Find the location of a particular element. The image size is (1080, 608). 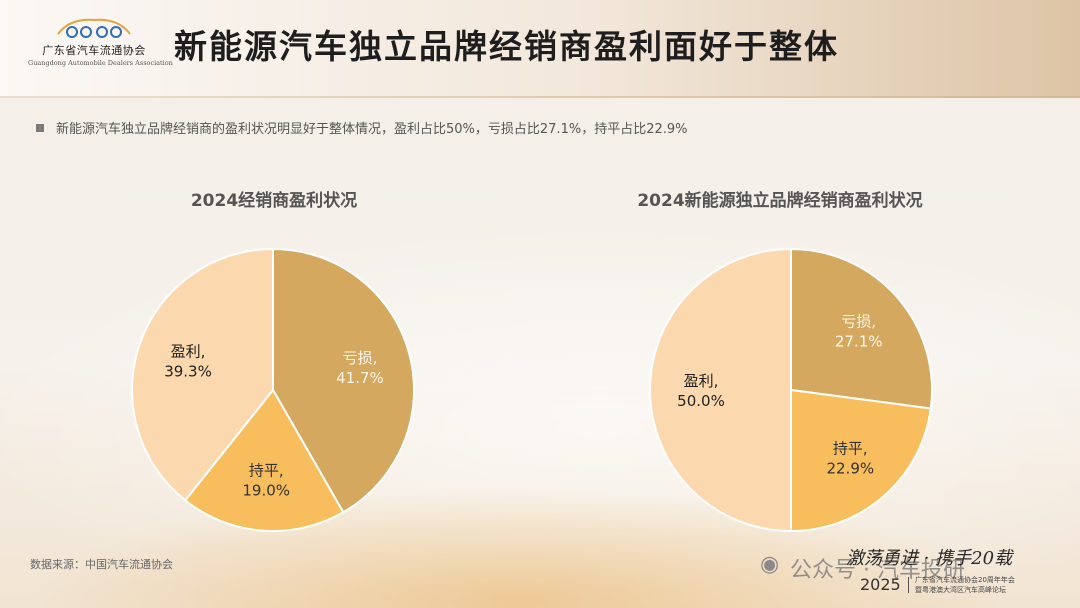

event-separator is located at coordinates (908, 585).